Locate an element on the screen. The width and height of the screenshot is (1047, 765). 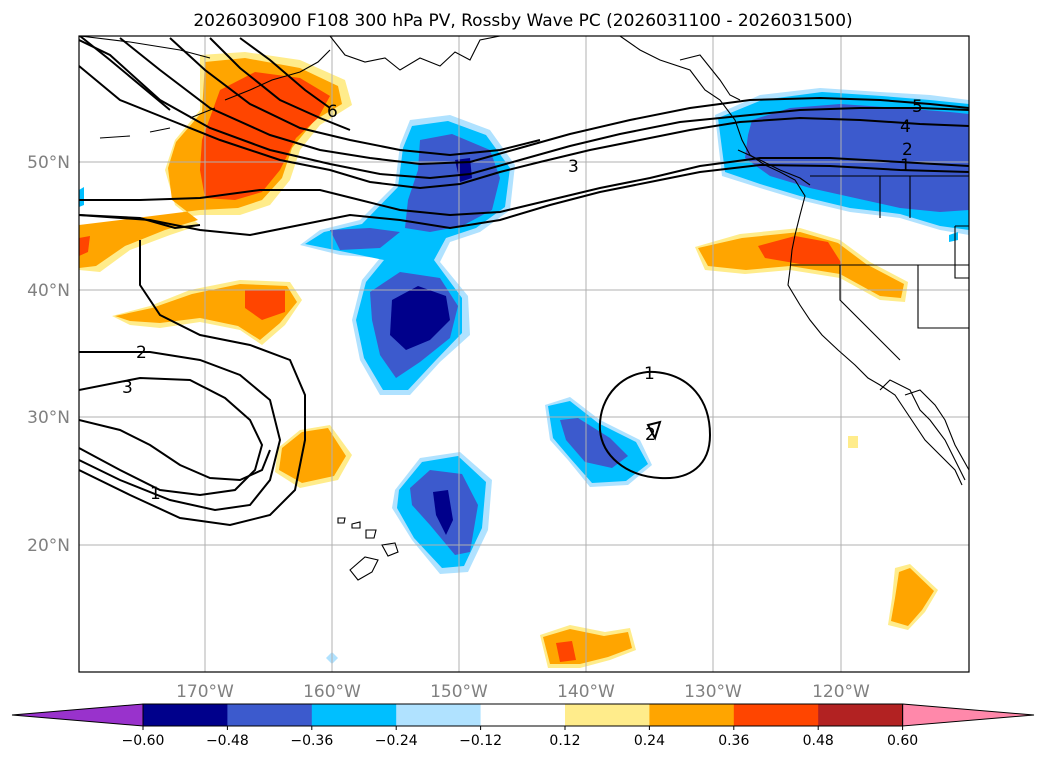
lat-label: 30°N is located at coordinates (48, 418).